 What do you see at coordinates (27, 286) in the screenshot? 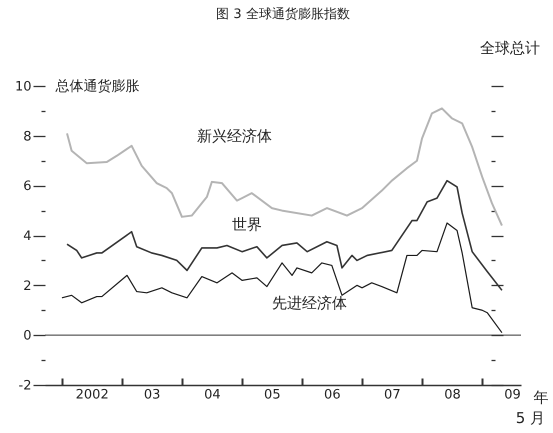
I see `y-tick-label: 2` at bounding box center [27, 286].